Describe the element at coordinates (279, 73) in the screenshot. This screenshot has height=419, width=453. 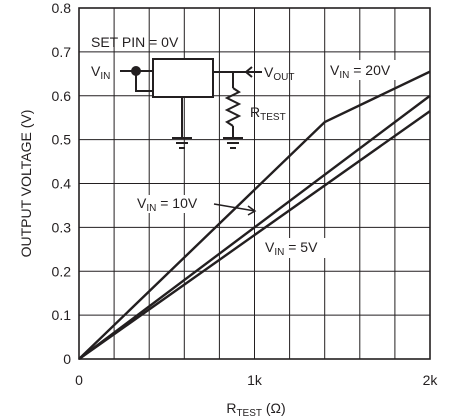
I see `inset-vout-label: VOUT` at that location.